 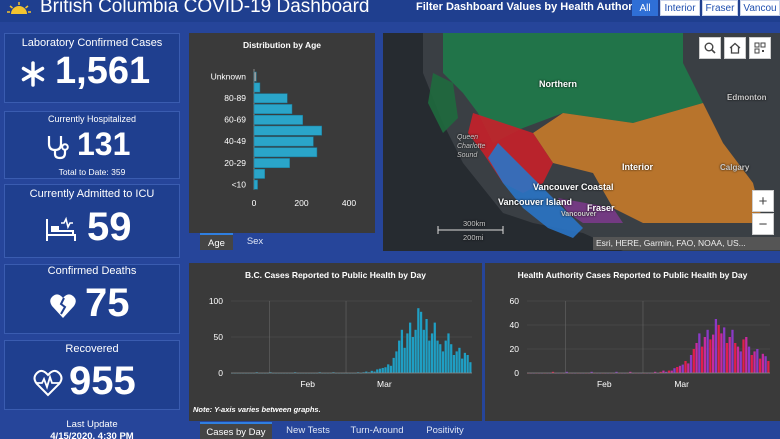 I want to click on lab-confirmed-label: Laboratory Confirmed Cases, so click(x=92, y=43).